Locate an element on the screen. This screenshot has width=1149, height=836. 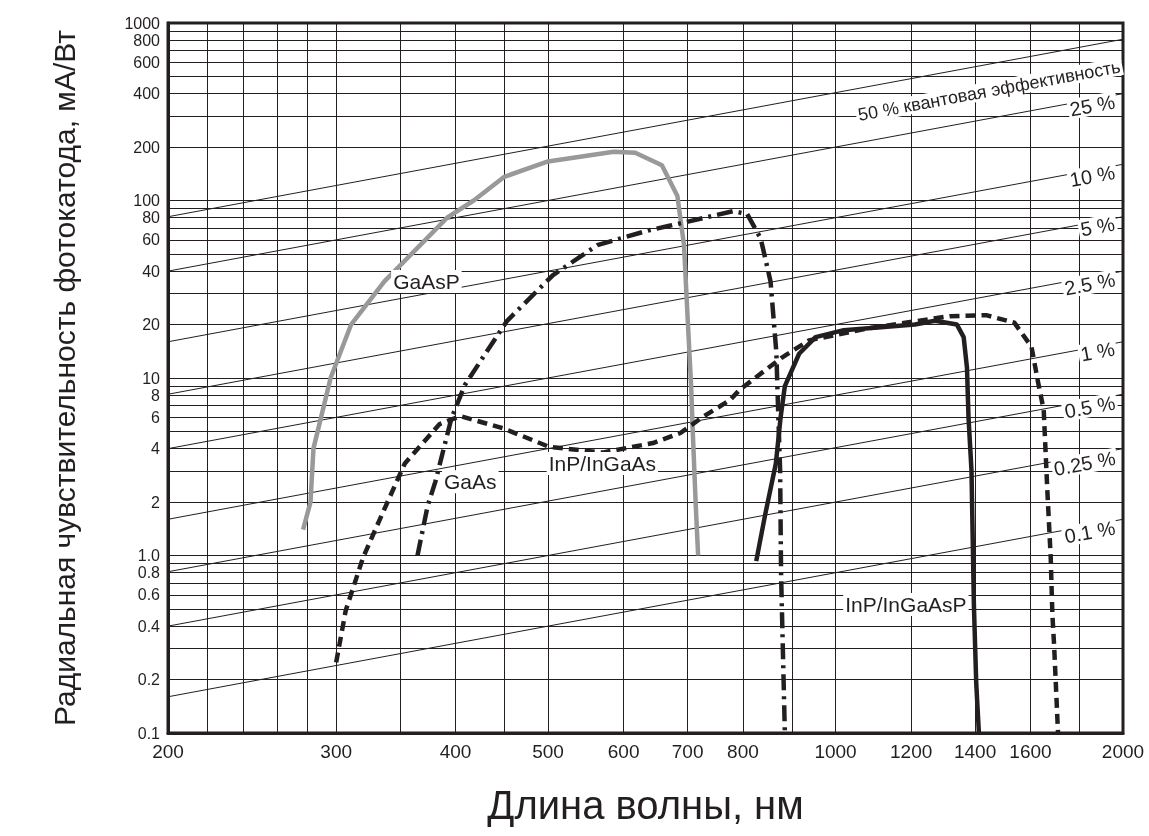
x-tick-label: 400 is located at coordinates (455, 751).